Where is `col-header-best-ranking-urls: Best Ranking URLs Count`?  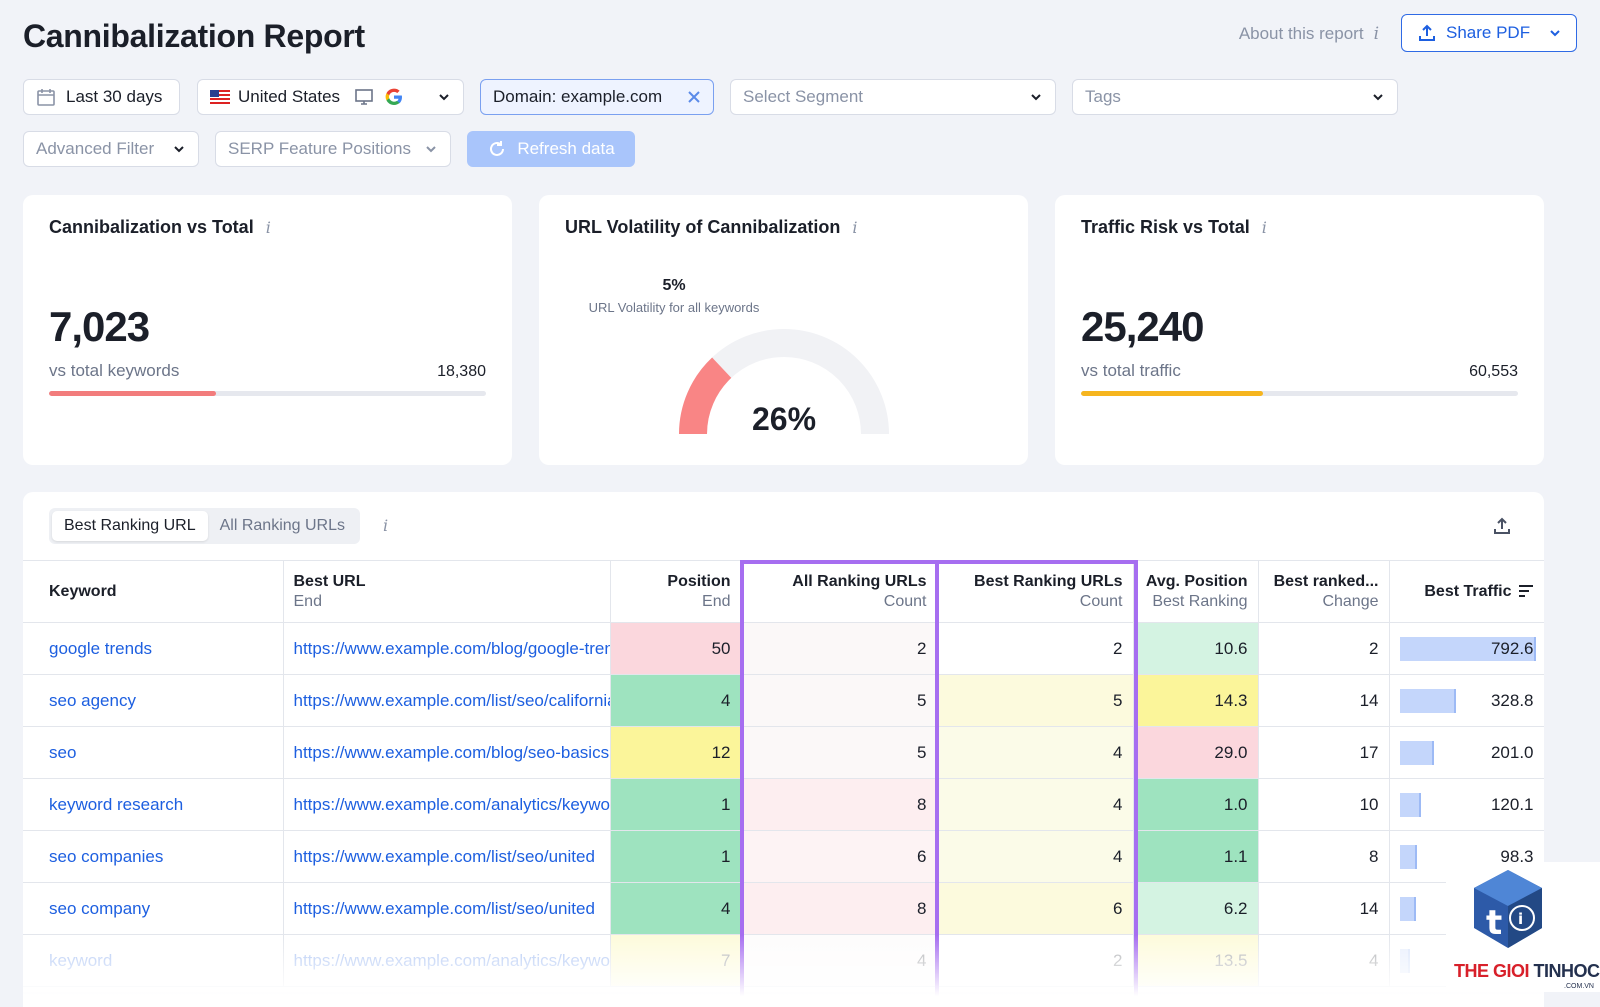 col-header-best-ranking-urls: Best Ranking URLs Count is located at coordinates (1035, 591).